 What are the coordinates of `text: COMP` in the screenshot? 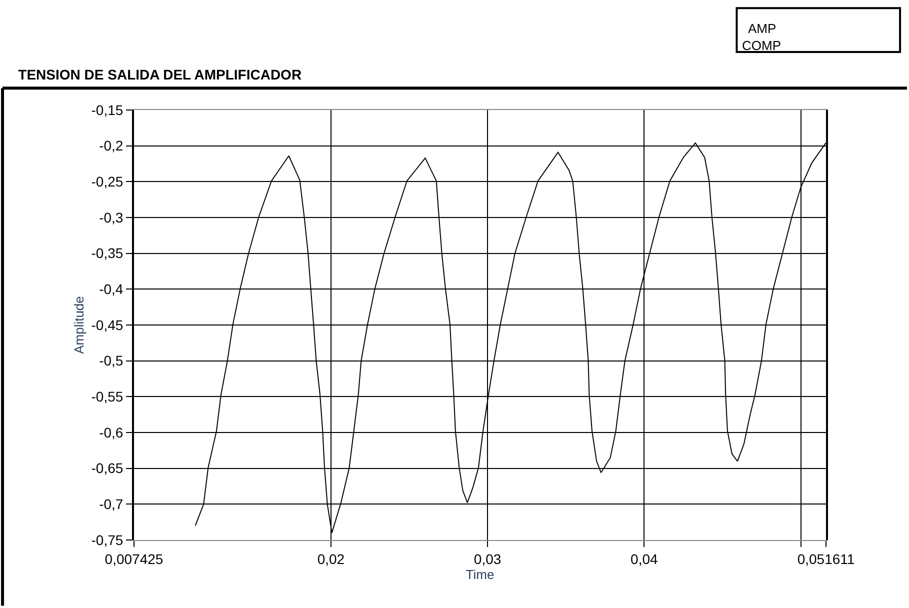 It's located at (761, 45).